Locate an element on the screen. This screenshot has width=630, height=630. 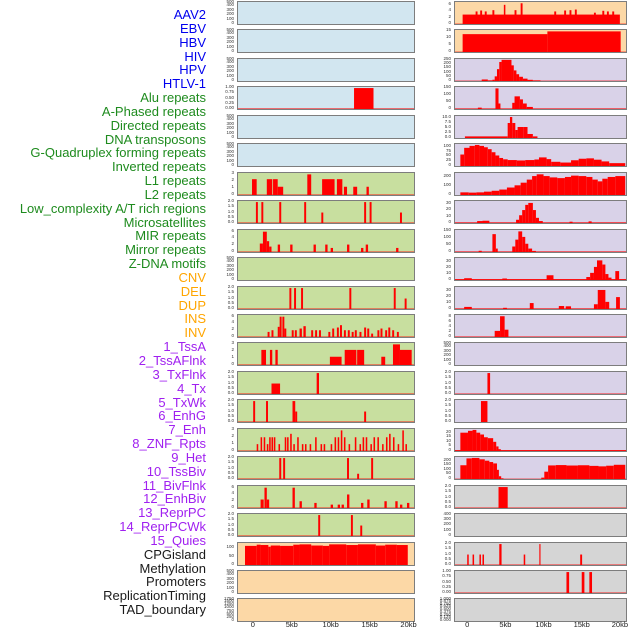
y-tick-label: 1500 is located at coordinates (228, 601).